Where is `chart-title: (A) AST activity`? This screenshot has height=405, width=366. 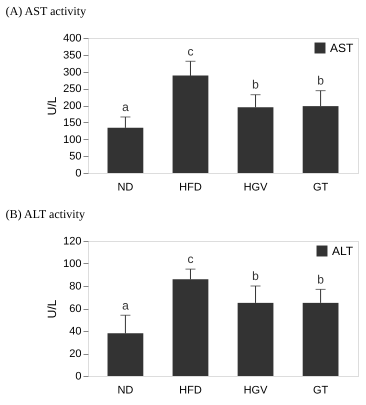
chart-title: (A) AST activity is located at coordinates (46, 11).